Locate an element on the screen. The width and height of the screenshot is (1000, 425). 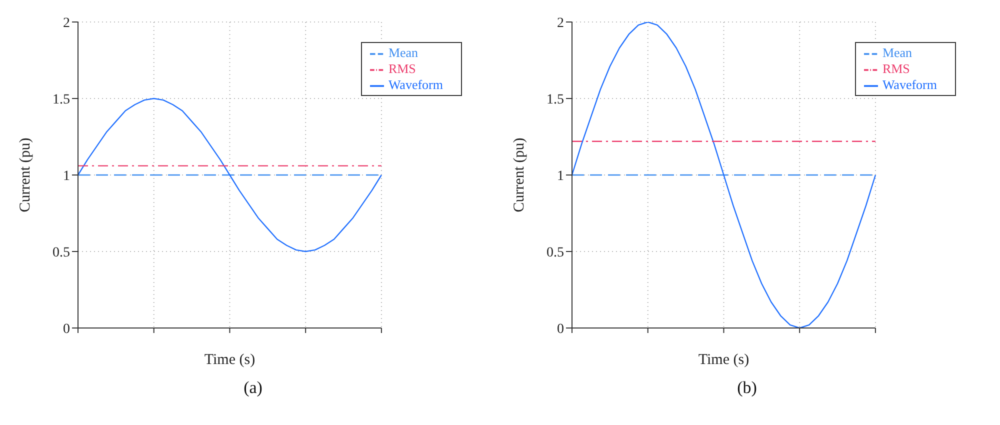
text: (b) is located at coordinates (747, 388).